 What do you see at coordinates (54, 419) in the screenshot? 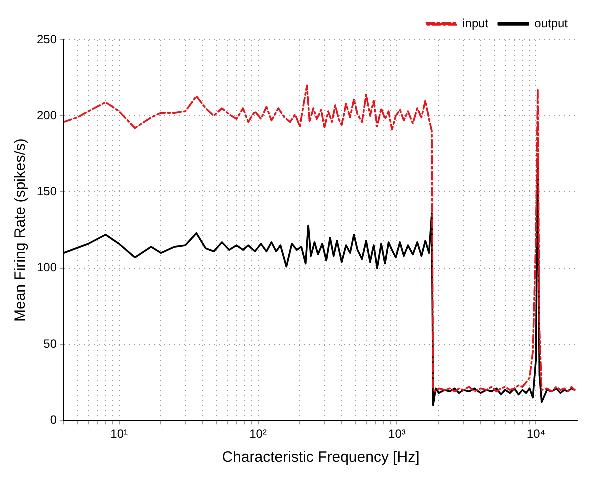
I see `y-tick-label: 0` at bounding box center [54, 419].